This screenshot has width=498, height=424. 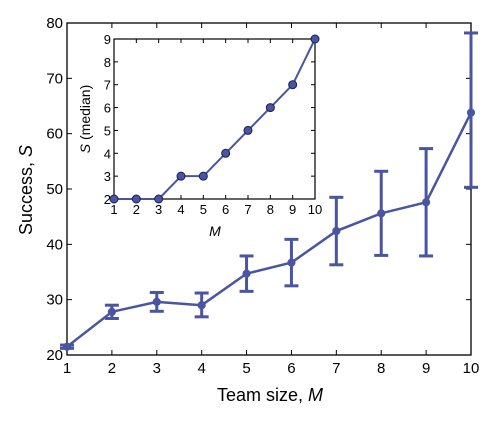 What do you see at coordinates (54, 23) in the screenshot?
I see `main-y-tick-label: 80` at bounding box center [54, 23].